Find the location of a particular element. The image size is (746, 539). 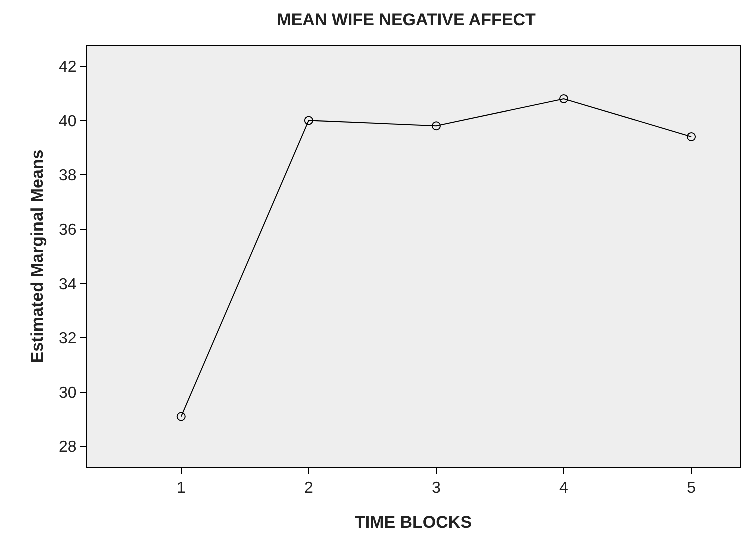

y-tick-label: 28 is located at coordinates (68, 447).